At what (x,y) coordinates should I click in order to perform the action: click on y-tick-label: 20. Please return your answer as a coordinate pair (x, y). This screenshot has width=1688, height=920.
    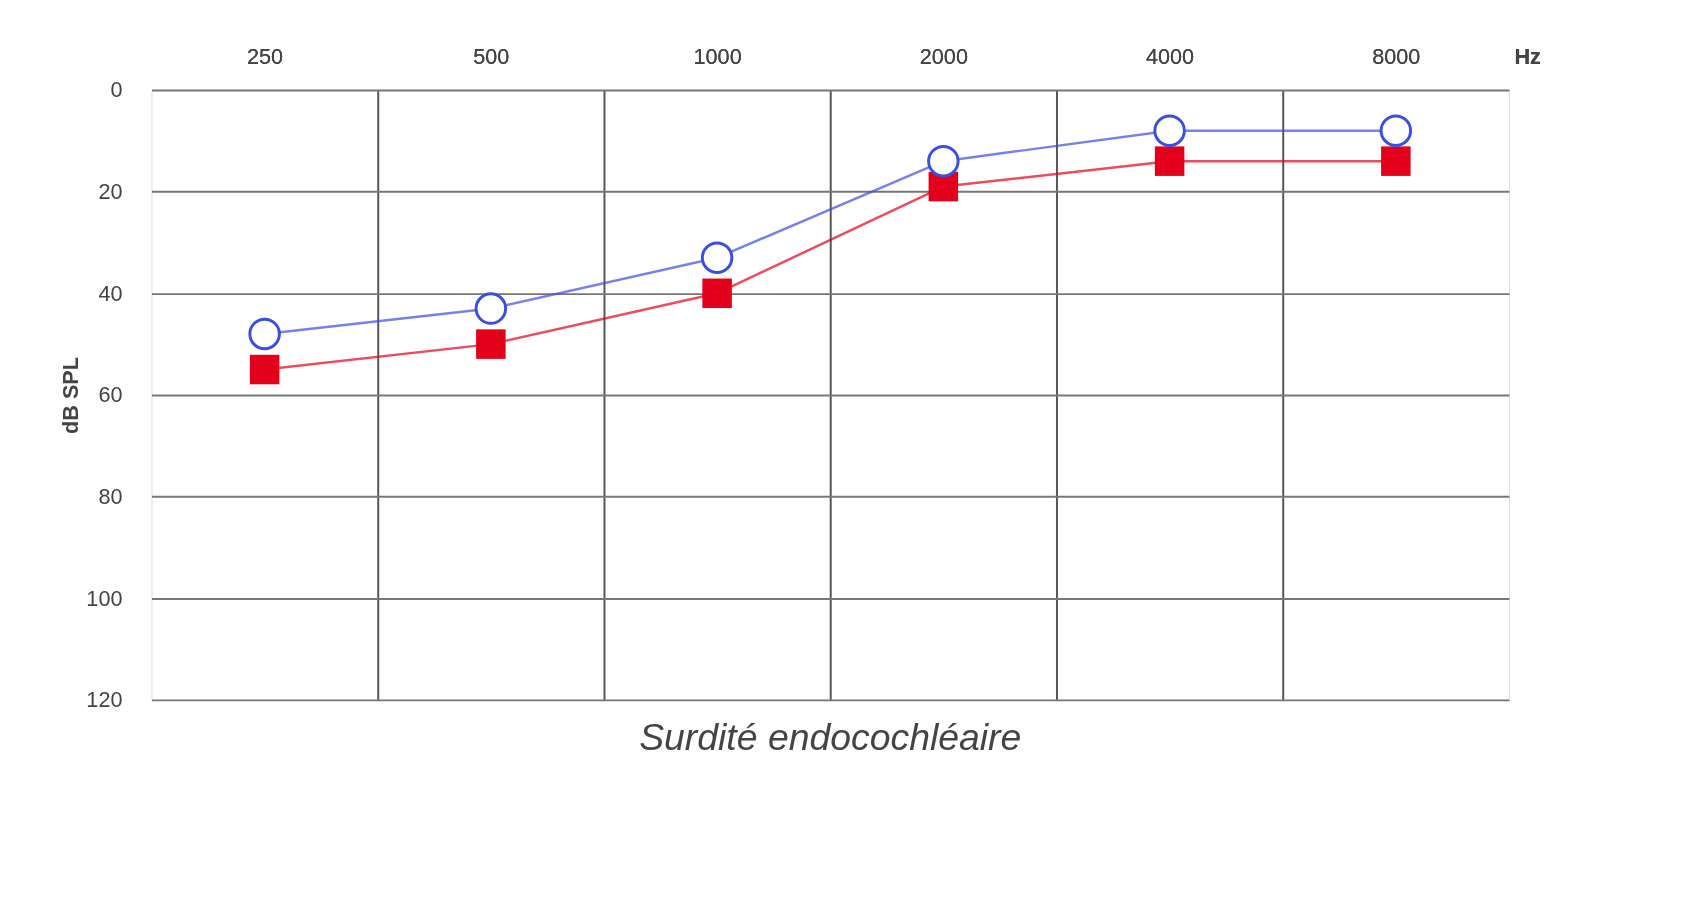
    Looking at the image, I should click on (110, 192).